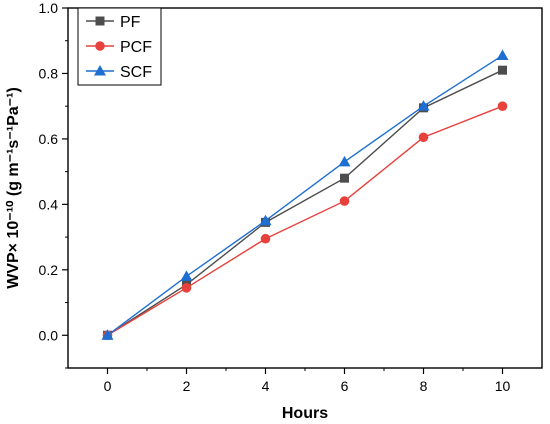 The height and width of the screenshot is (424, 550). I want to click on x-tick-label: 6, so click(345, 386).